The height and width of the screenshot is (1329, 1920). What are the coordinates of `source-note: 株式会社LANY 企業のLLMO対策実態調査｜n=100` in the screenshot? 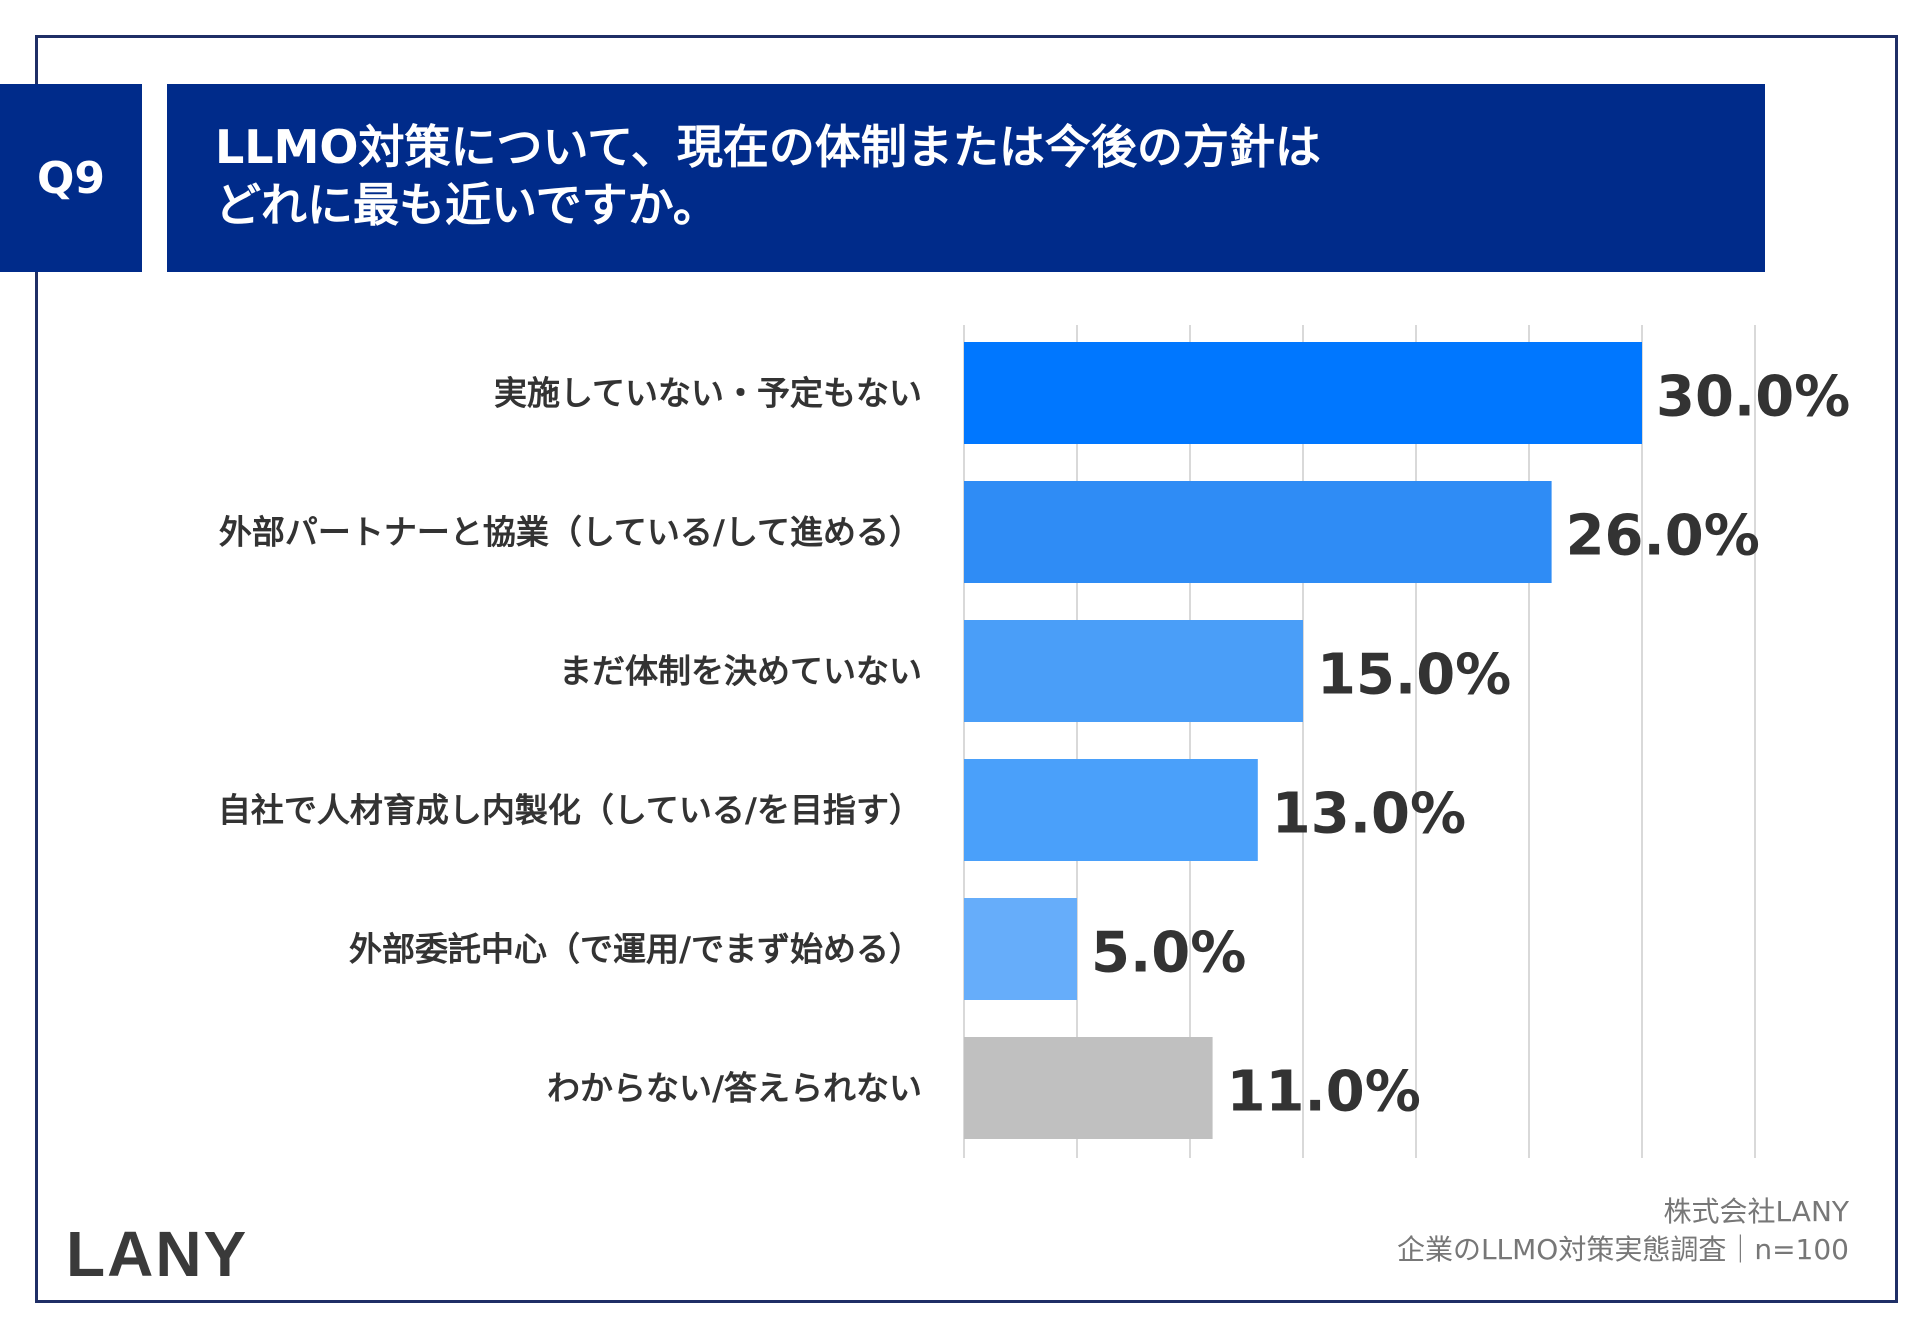 It's located at (1623, 1231).